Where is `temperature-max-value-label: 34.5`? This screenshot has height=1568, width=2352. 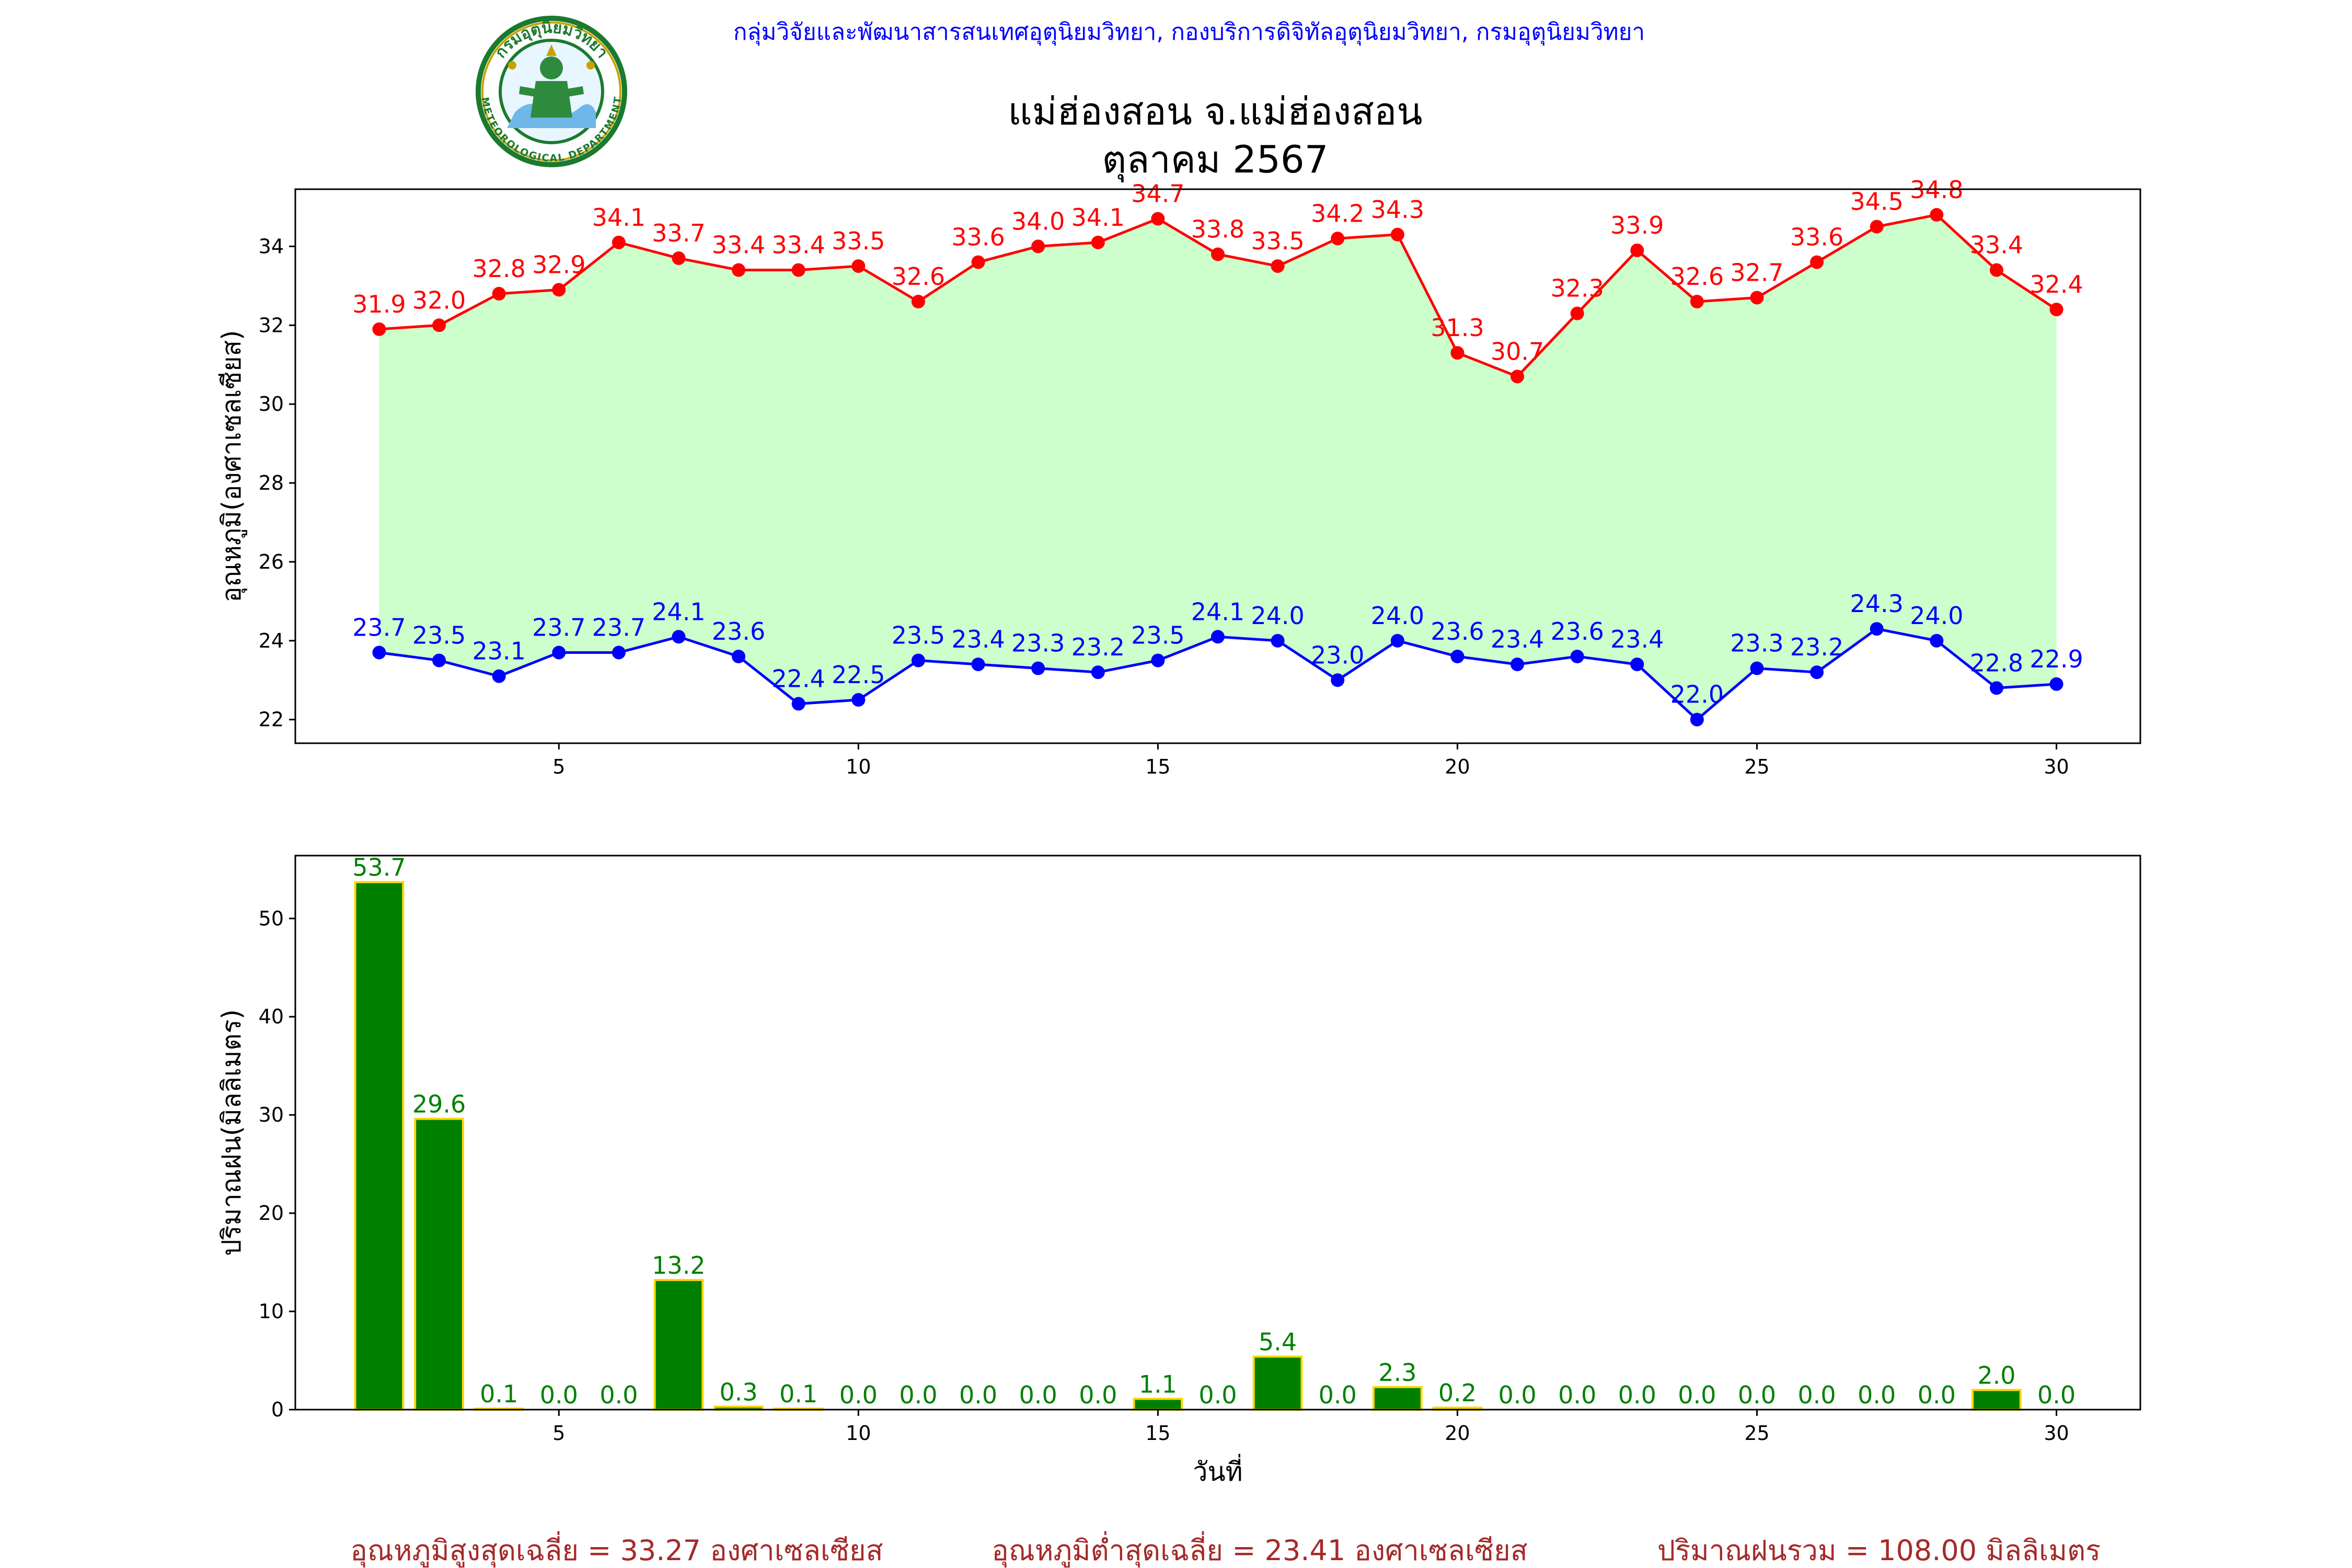 temperature-max-value-label: 34.5 is located at coordinates (1877, 202).